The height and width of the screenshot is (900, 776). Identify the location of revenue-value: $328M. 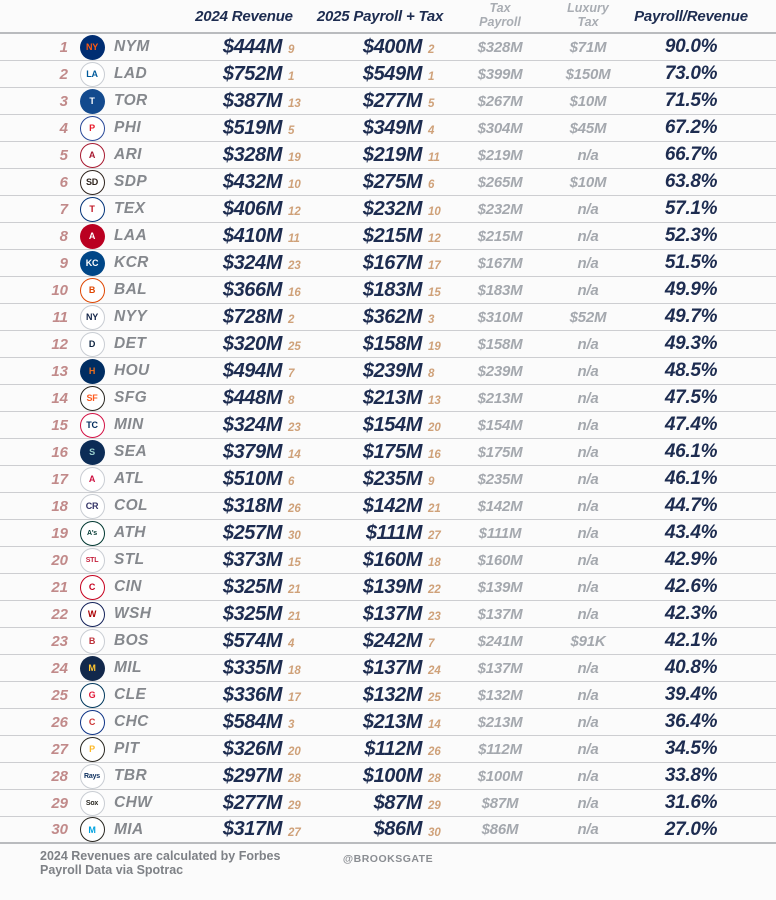
(252, 154).